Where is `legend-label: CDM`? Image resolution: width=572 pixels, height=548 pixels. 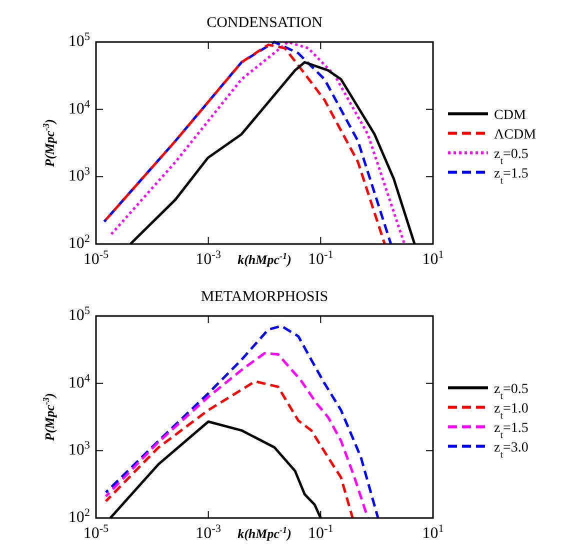
legend-label: CDM is located at coordinates (510, 115).